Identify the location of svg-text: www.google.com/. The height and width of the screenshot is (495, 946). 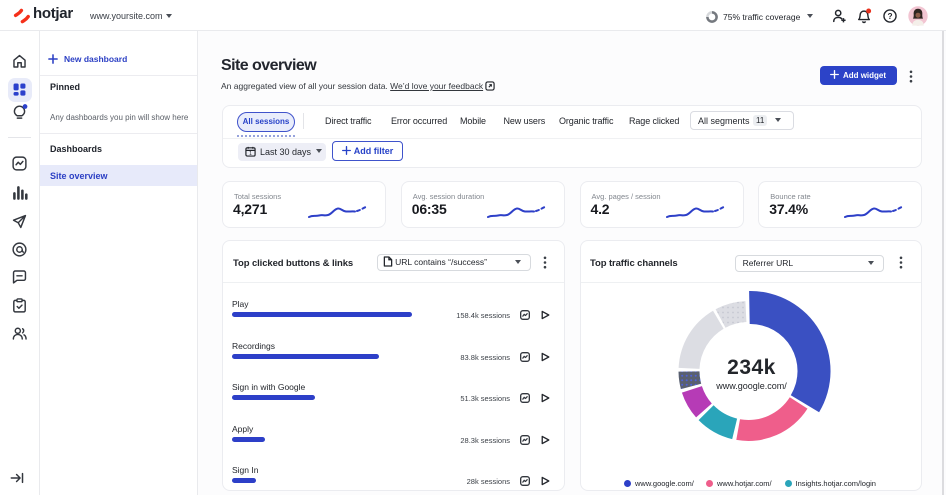
(751, 386).